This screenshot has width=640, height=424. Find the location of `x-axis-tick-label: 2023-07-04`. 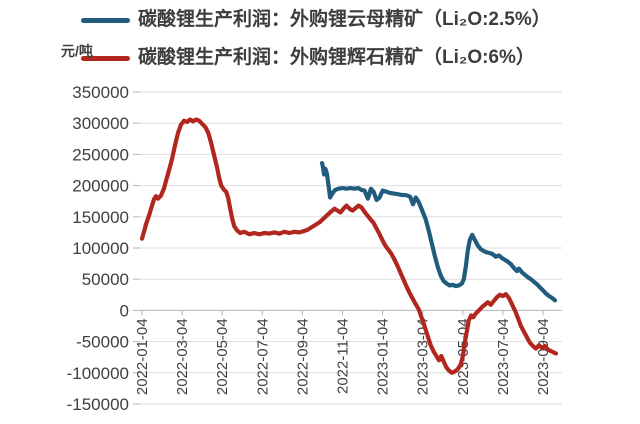

x-axis-tick-label: 2023-07-04 is located at coordinates (503, 356).